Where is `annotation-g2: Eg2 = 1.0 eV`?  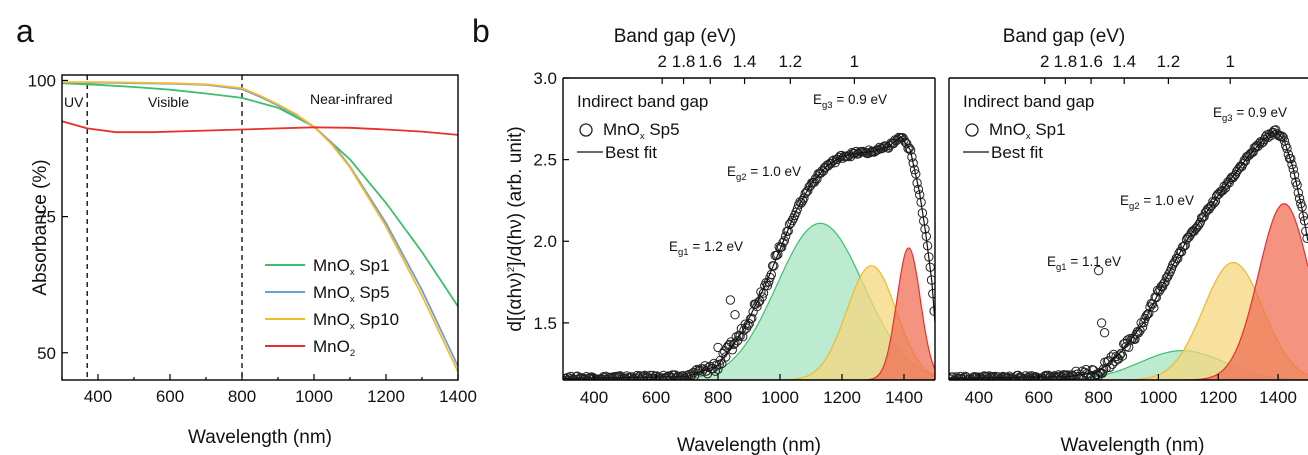
annotation-g2: Eg2 = 1.0 eV is located at coordinates (764, 173).